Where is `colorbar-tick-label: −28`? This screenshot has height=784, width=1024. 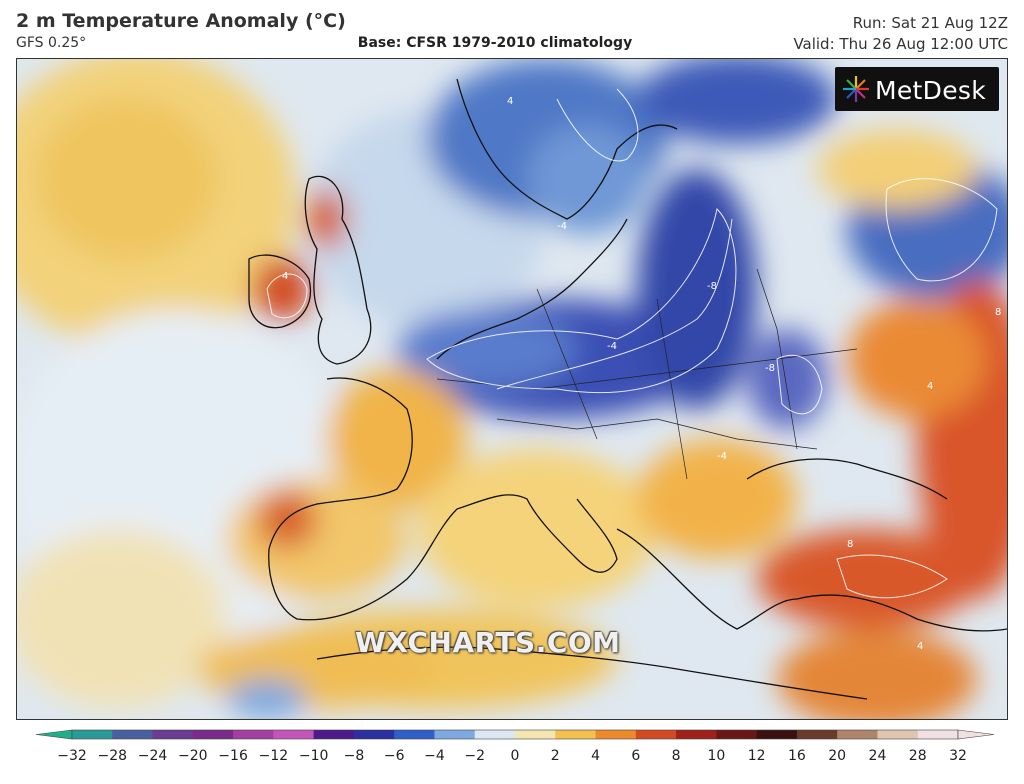
colorbar-tick-label: −28 is located at coordinates (112, 756).